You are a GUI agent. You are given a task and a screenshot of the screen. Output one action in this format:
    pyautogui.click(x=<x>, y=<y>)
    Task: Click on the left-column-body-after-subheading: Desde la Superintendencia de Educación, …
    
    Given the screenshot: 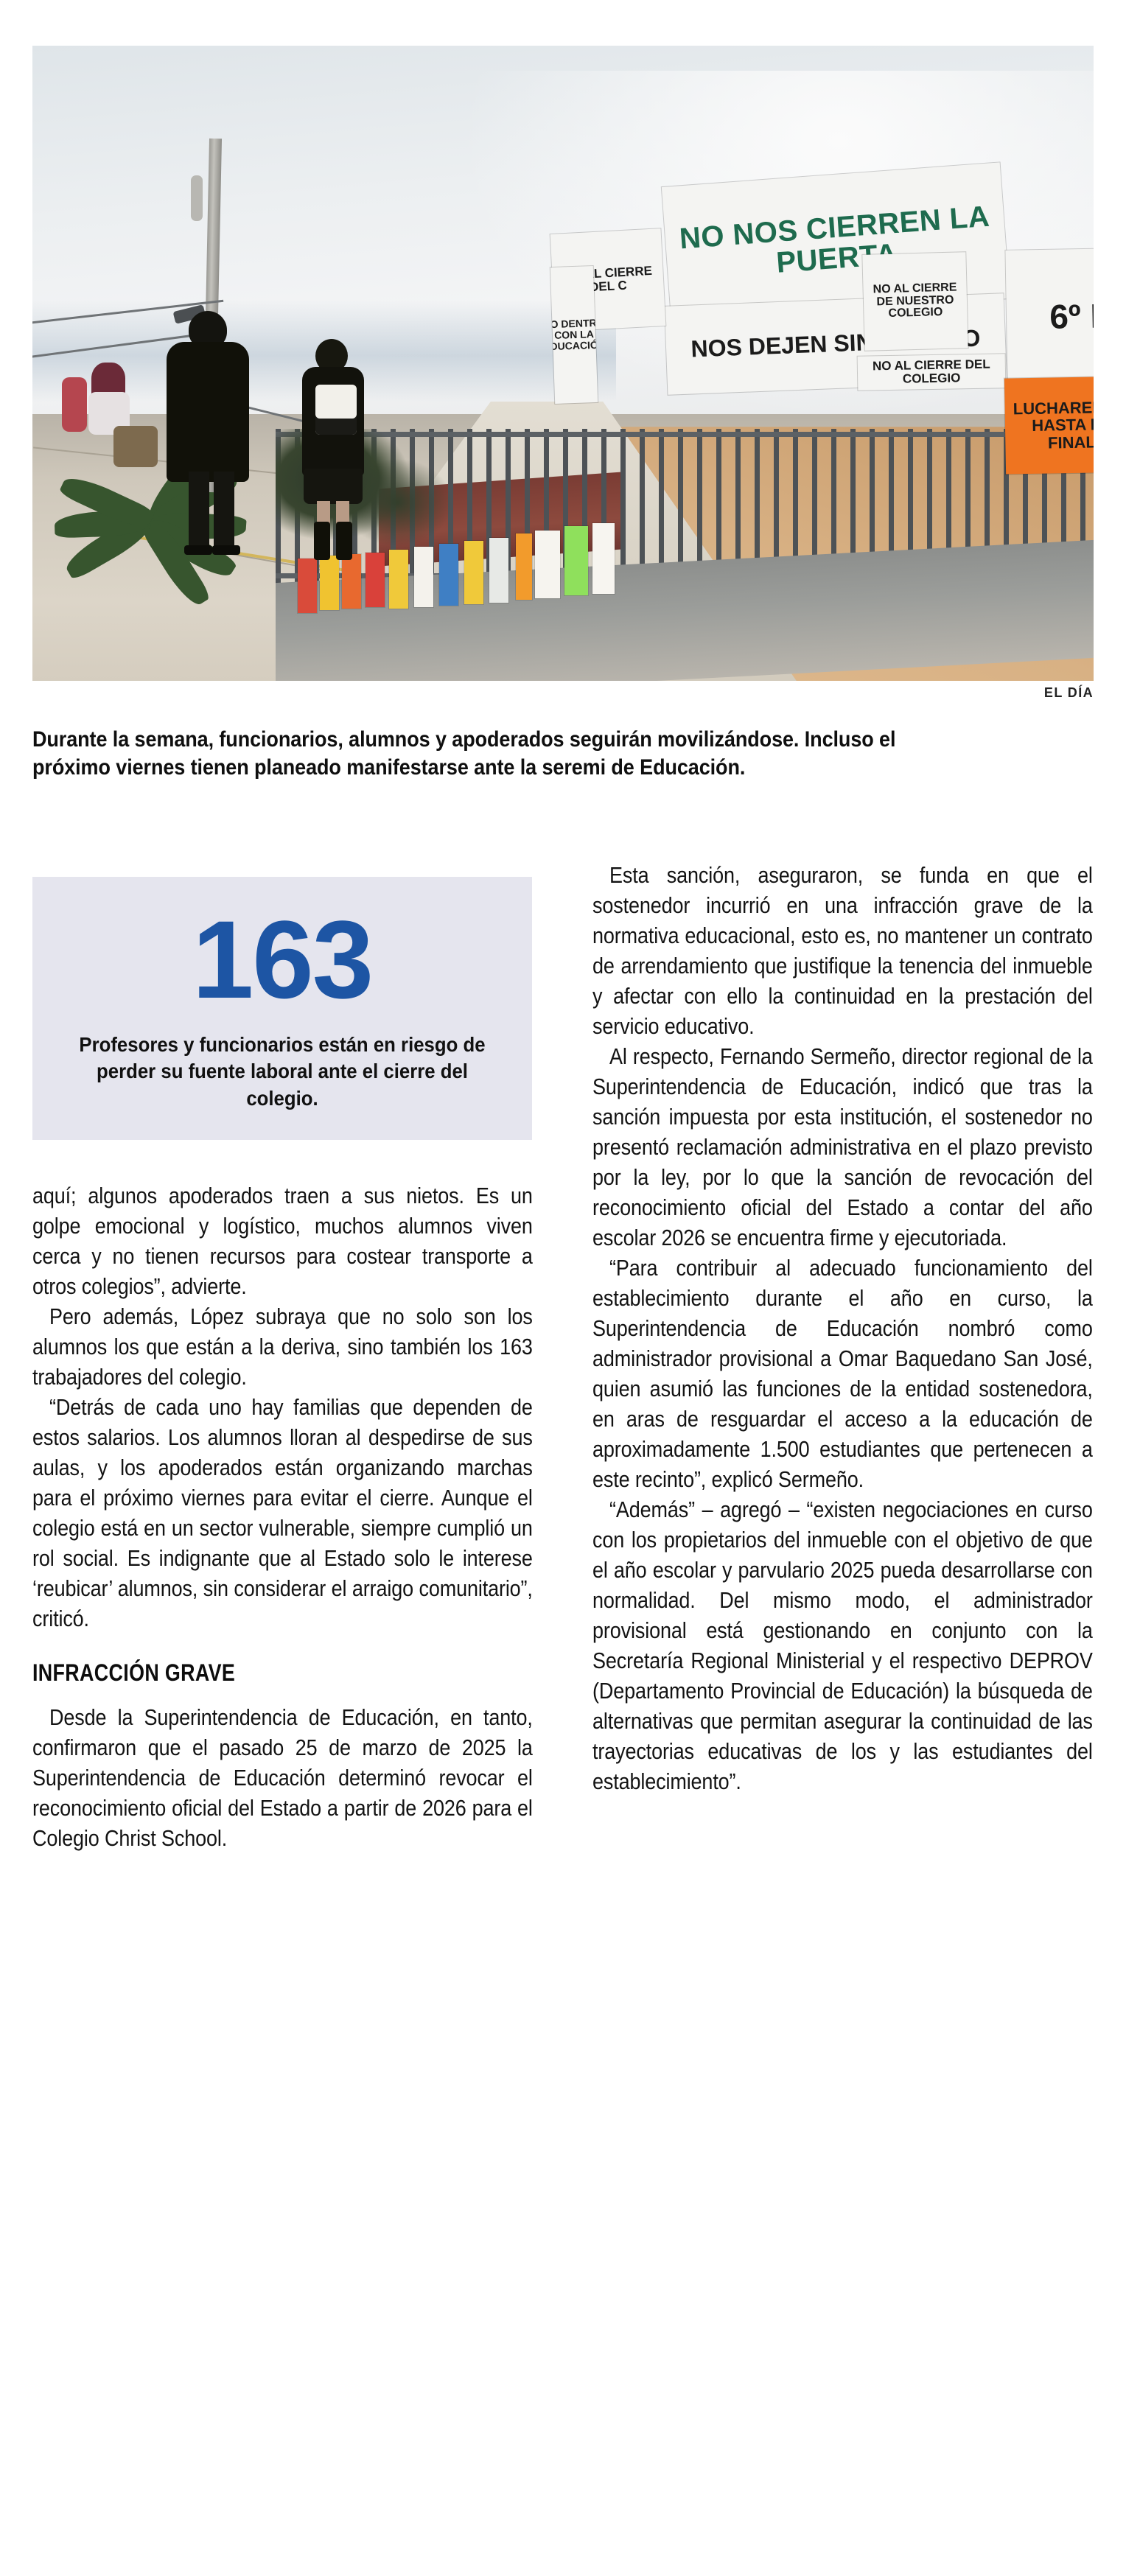 What is the action you would take?
    pyautogui.click(x=282, y=1778)
    